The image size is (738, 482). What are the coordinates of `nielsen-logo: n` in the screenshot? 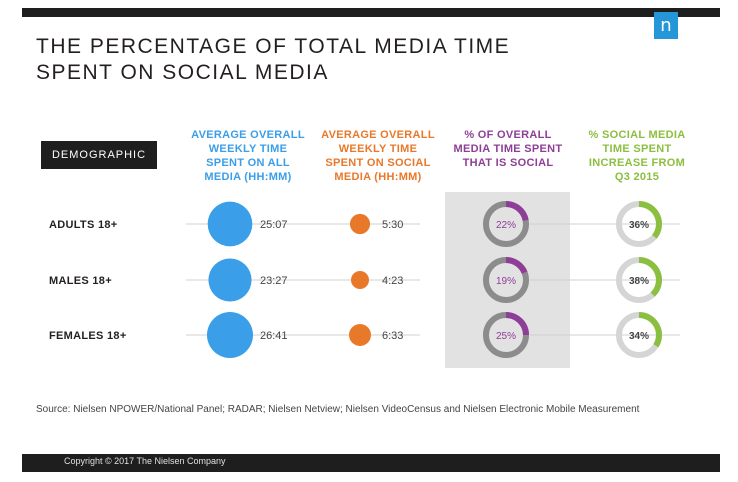 It's located at (666, 25).